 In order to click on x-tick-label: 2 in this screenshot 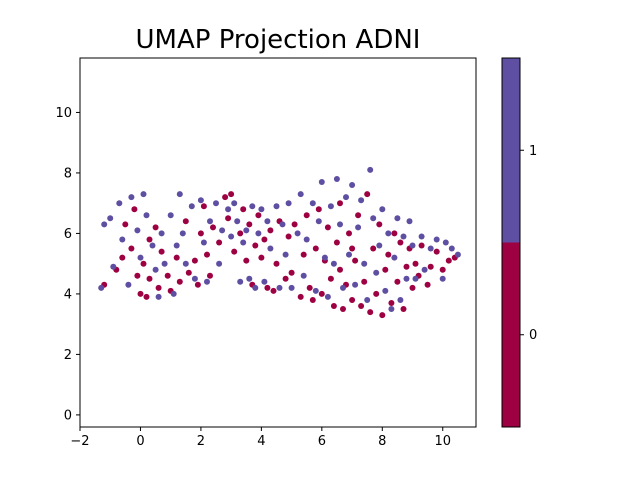, I will do `click(201, 441)`.